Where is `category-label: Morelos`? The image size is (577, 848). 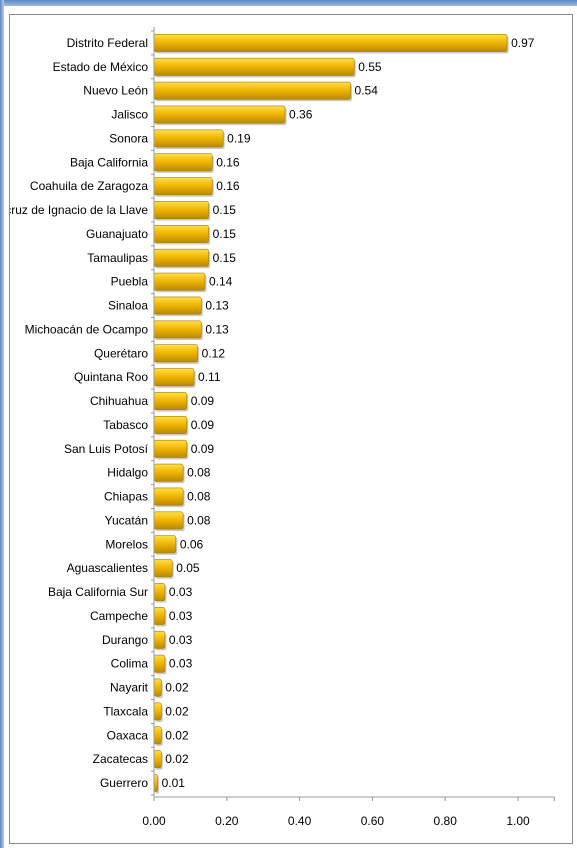 category-label: Morelos is located at coordinates (126, 544).